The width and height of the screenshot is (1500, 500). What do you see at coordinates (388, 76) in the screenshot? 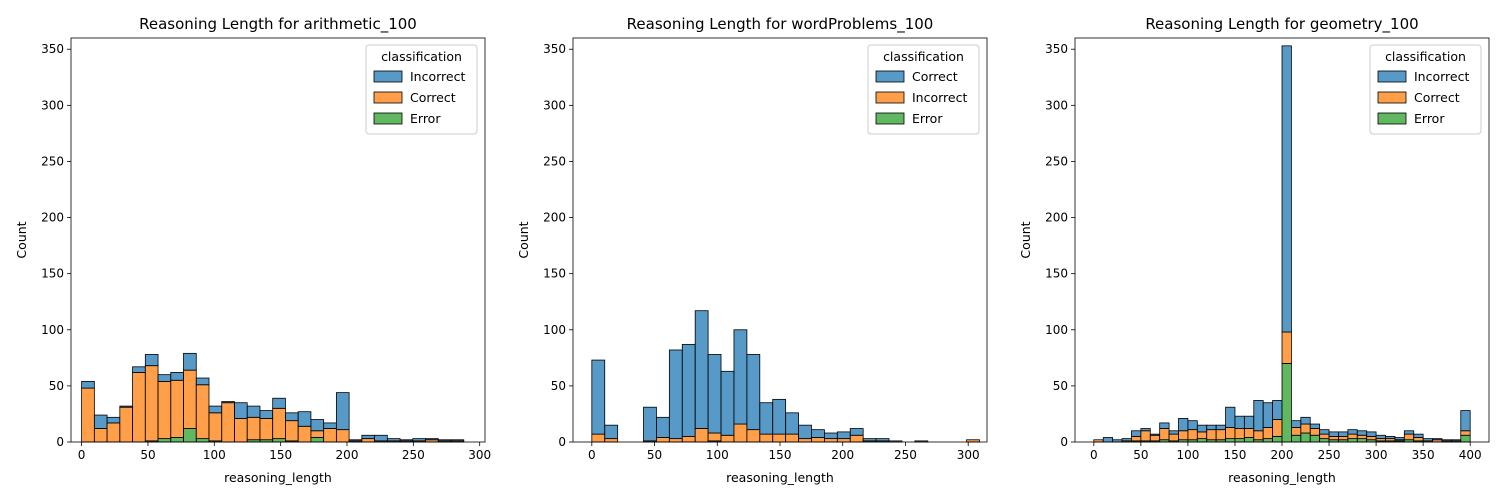
I see `legend-swatch-incorrect` at bounding box center [388, 76].